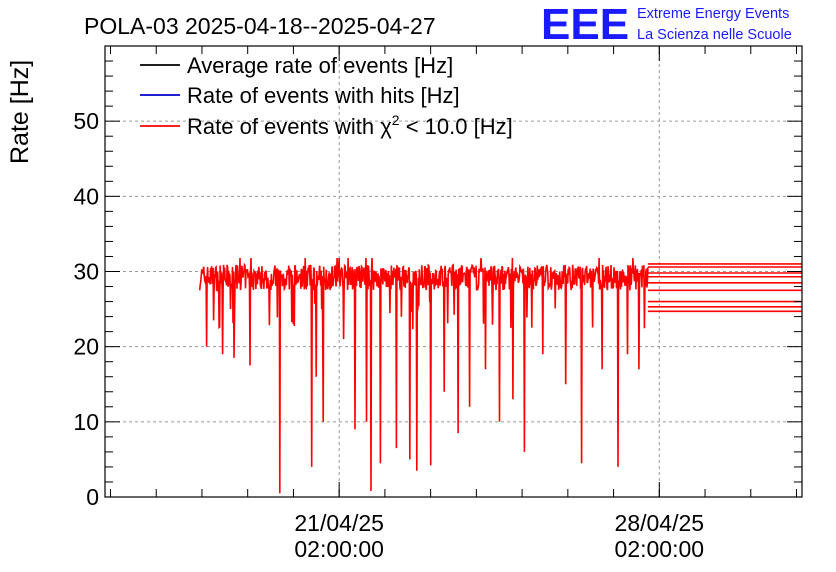 The height and width of the screenshot is (572, 836). What do you see at coordinates (86, 272) in the screenshot?
I see `y-tick-label: 30` at bounding box center [86, 272].